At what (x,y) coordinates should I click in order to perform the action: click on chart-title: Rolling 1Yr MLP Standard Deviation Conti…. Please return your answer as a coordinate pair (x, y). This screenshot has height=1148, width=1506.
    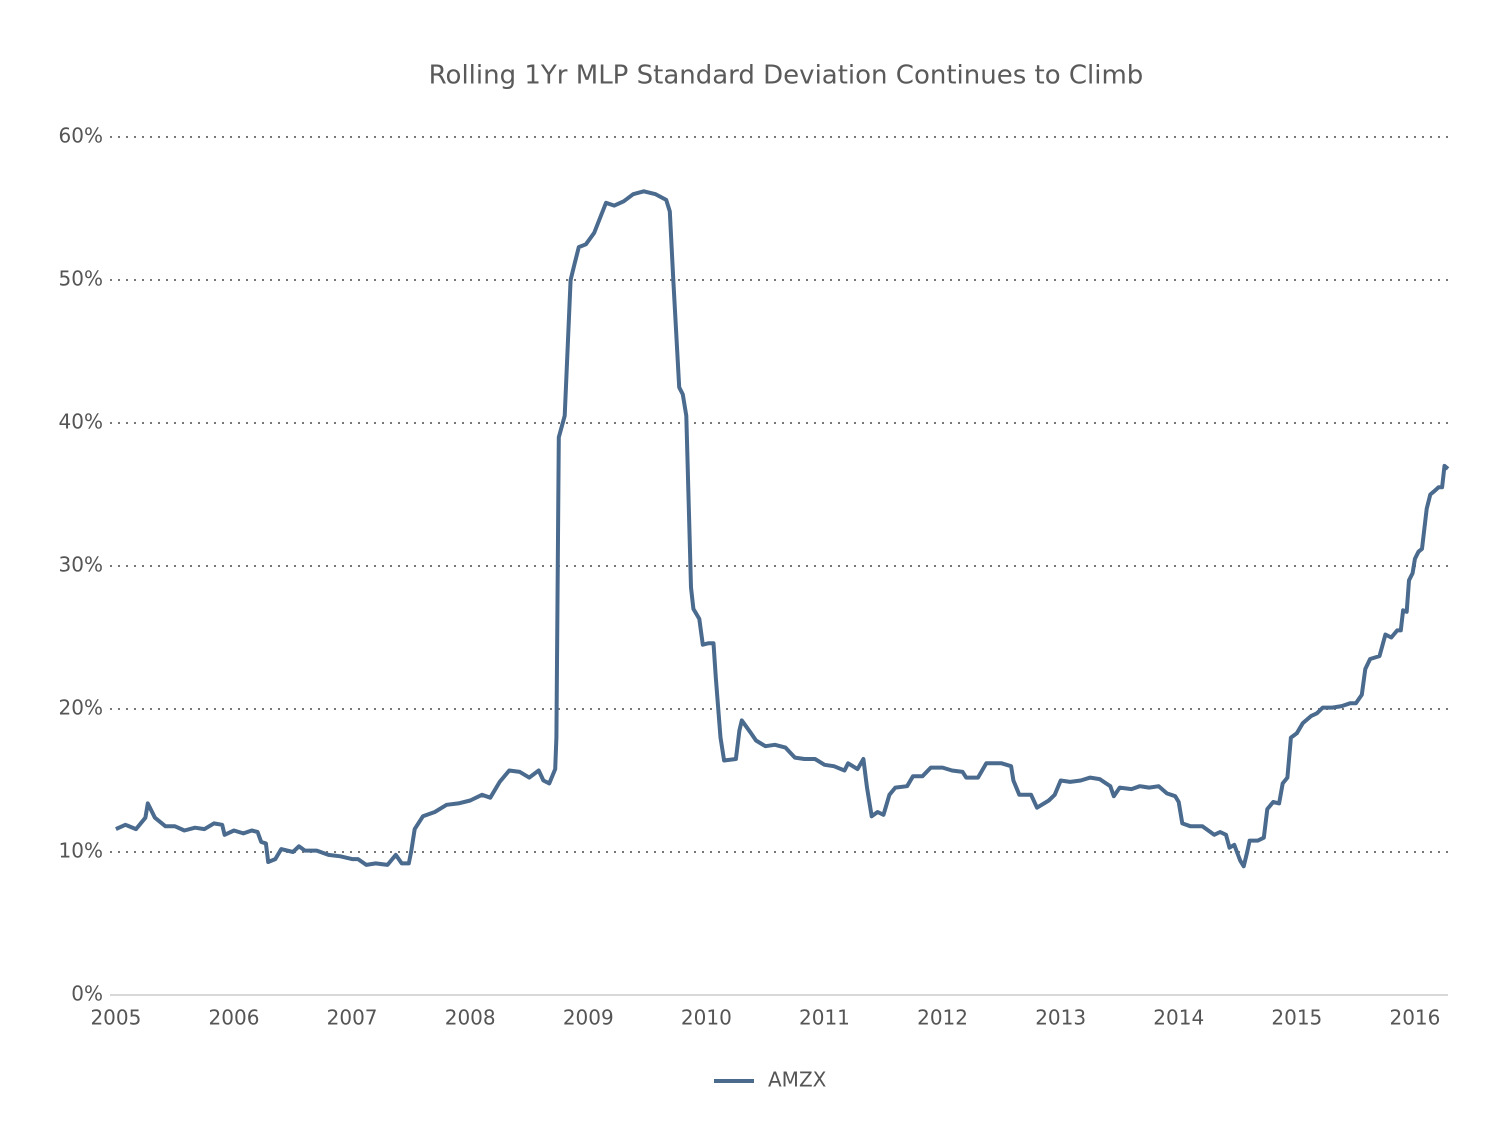
    Looking at the image, I should click on (786, 76).